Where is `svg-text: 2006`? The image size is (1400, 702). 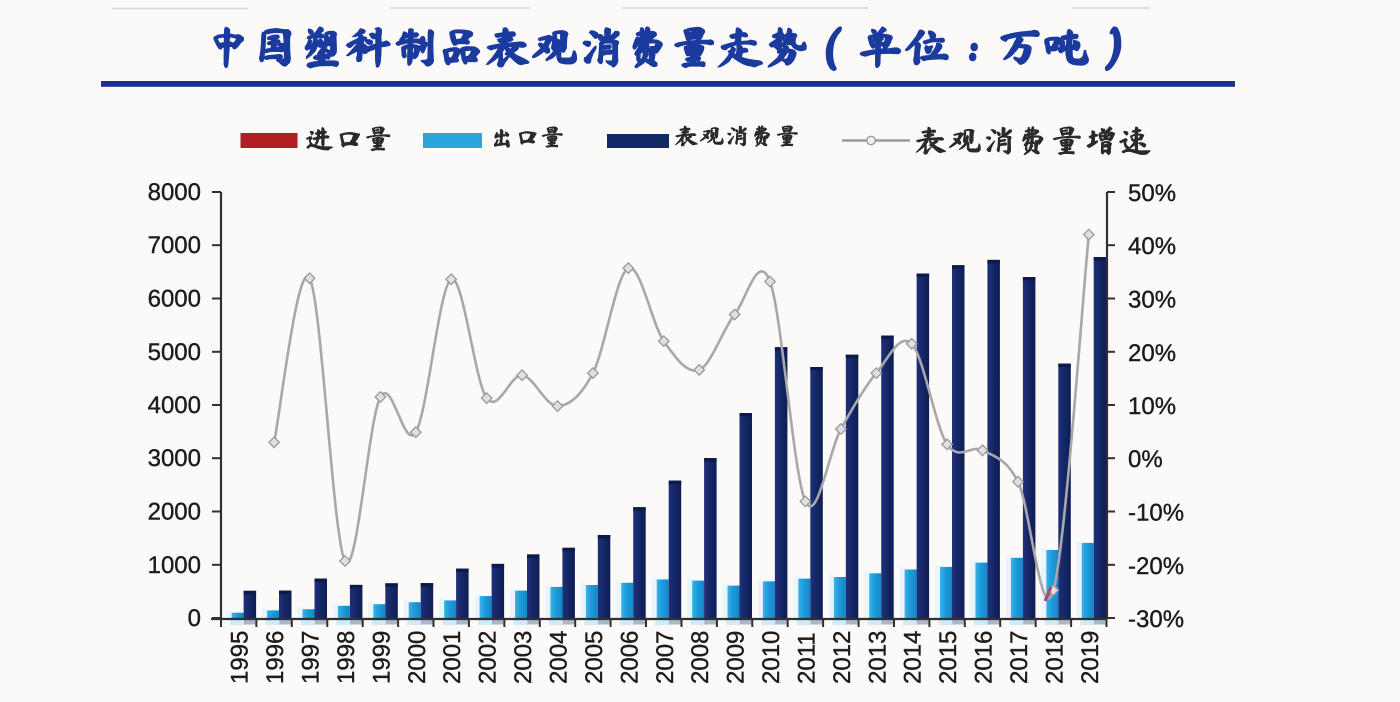 svg-text: 2006 is located at coordinates (629, 657).